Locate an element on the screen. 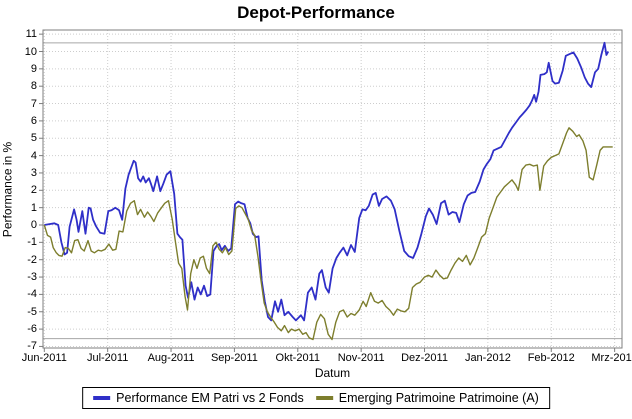 This screenshot has height=419, width=632. x-tick-label: Jul-2011 is located at coordinates (107, 358).